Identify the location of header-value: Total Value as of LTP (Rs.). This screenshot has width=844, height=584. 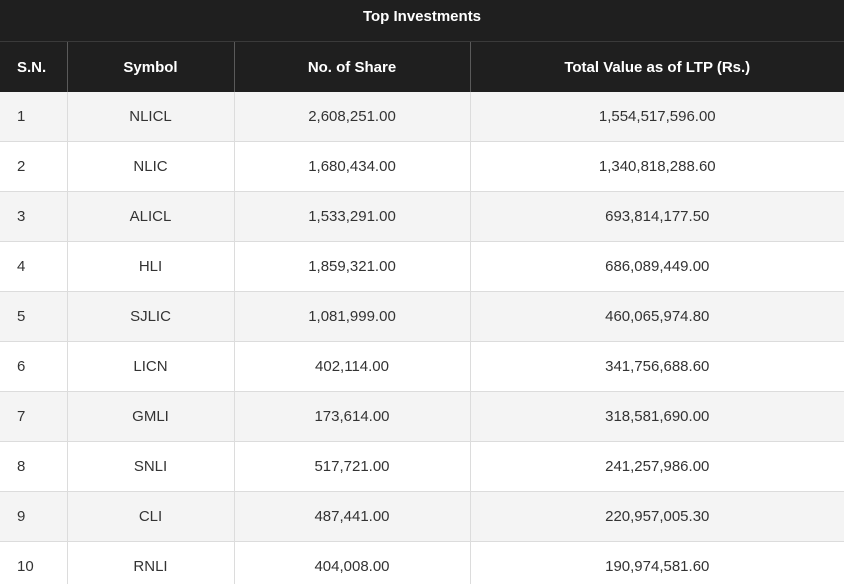
(657, 67).